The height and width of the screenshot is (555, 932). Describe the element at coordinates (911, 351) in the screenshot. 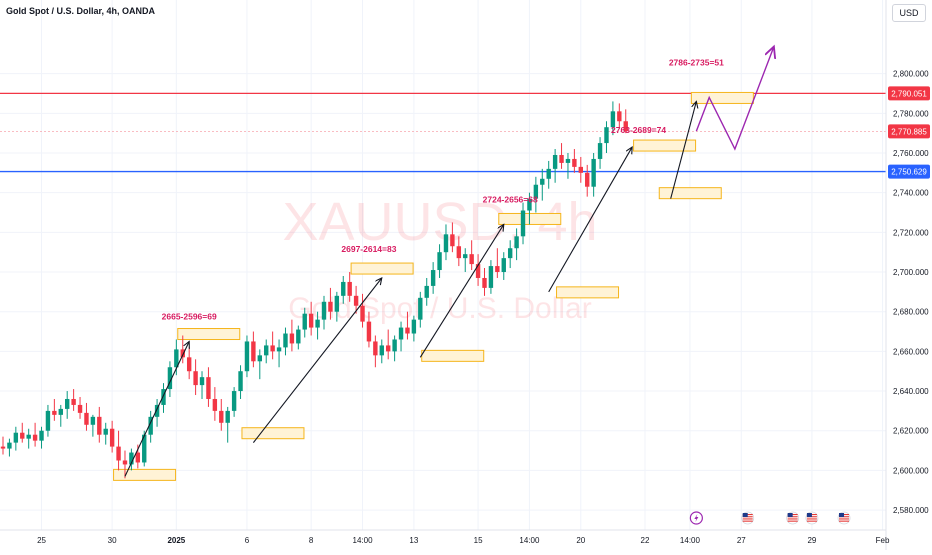

I see `y-tick-label: 2,660.000` at that location.